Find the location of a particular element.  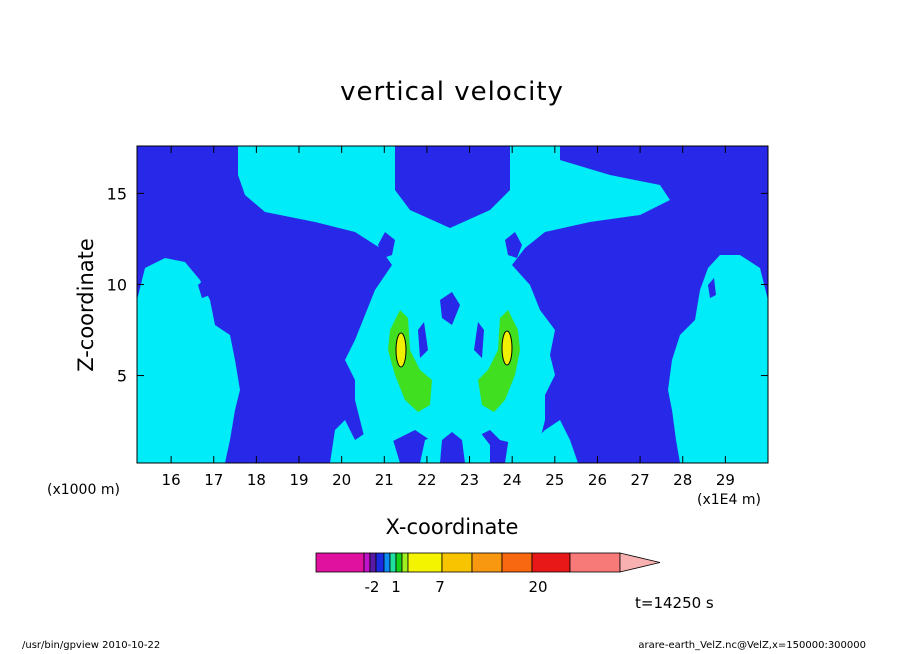

contour-yellow-right is located at coordinates (507, 348).